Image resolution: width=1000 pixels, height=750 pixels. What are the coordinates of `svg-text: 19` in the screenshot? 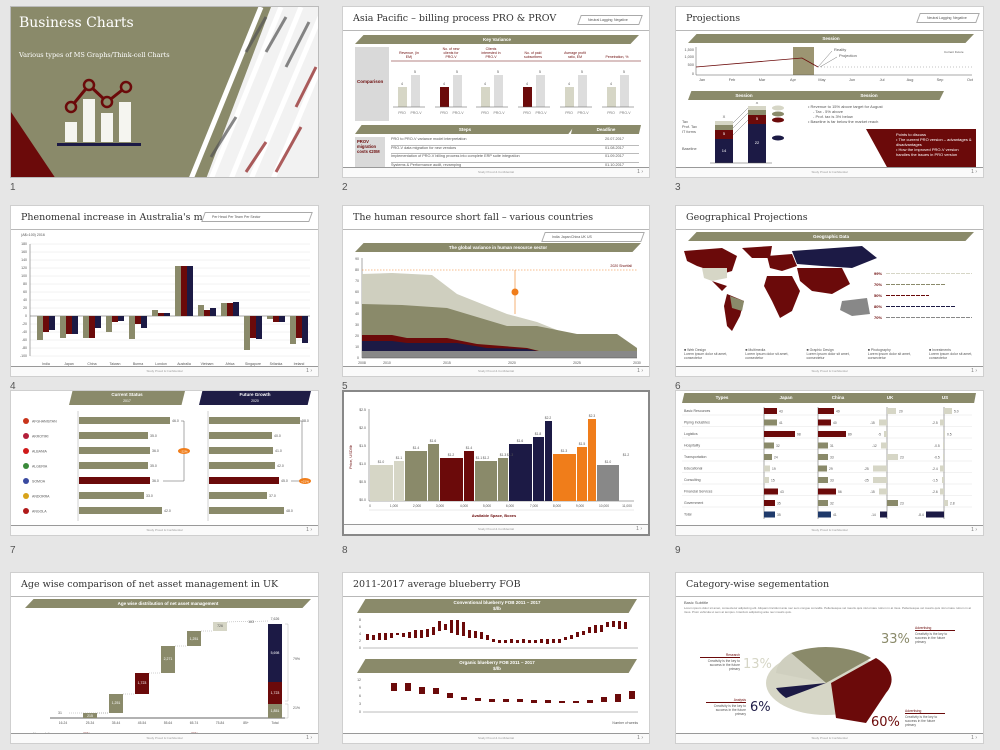 It's located at (774, 469).